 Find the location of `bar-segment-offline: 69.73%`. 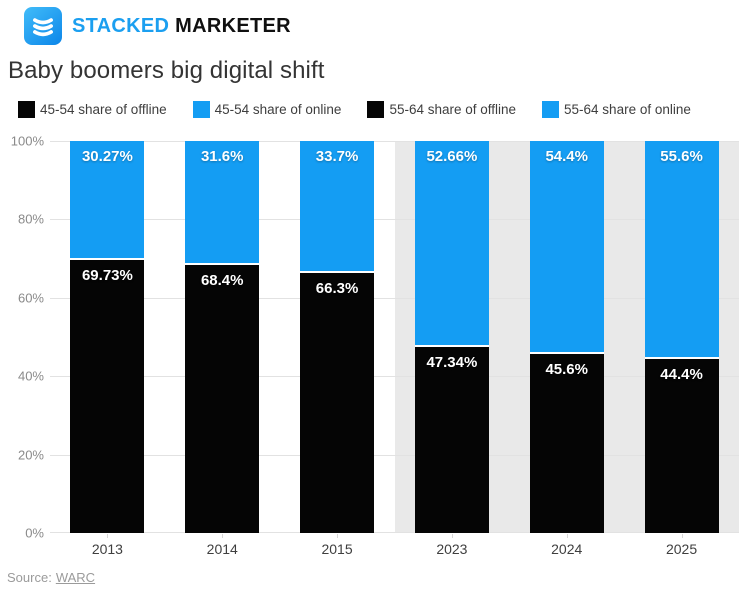

bar-segment-offline: 69.73% is located at coordinates (107, 396).